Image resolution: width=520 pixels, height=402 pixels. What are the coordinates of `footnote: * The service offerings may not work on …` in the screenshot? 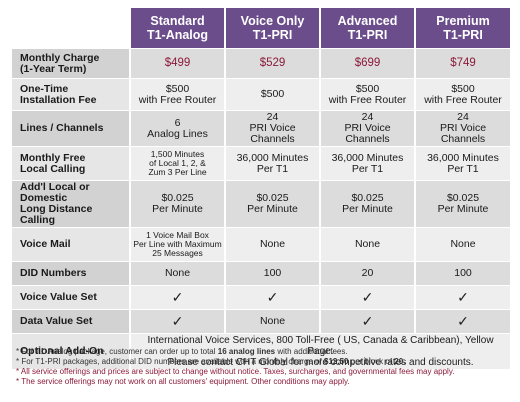 It's located at (183, 381).